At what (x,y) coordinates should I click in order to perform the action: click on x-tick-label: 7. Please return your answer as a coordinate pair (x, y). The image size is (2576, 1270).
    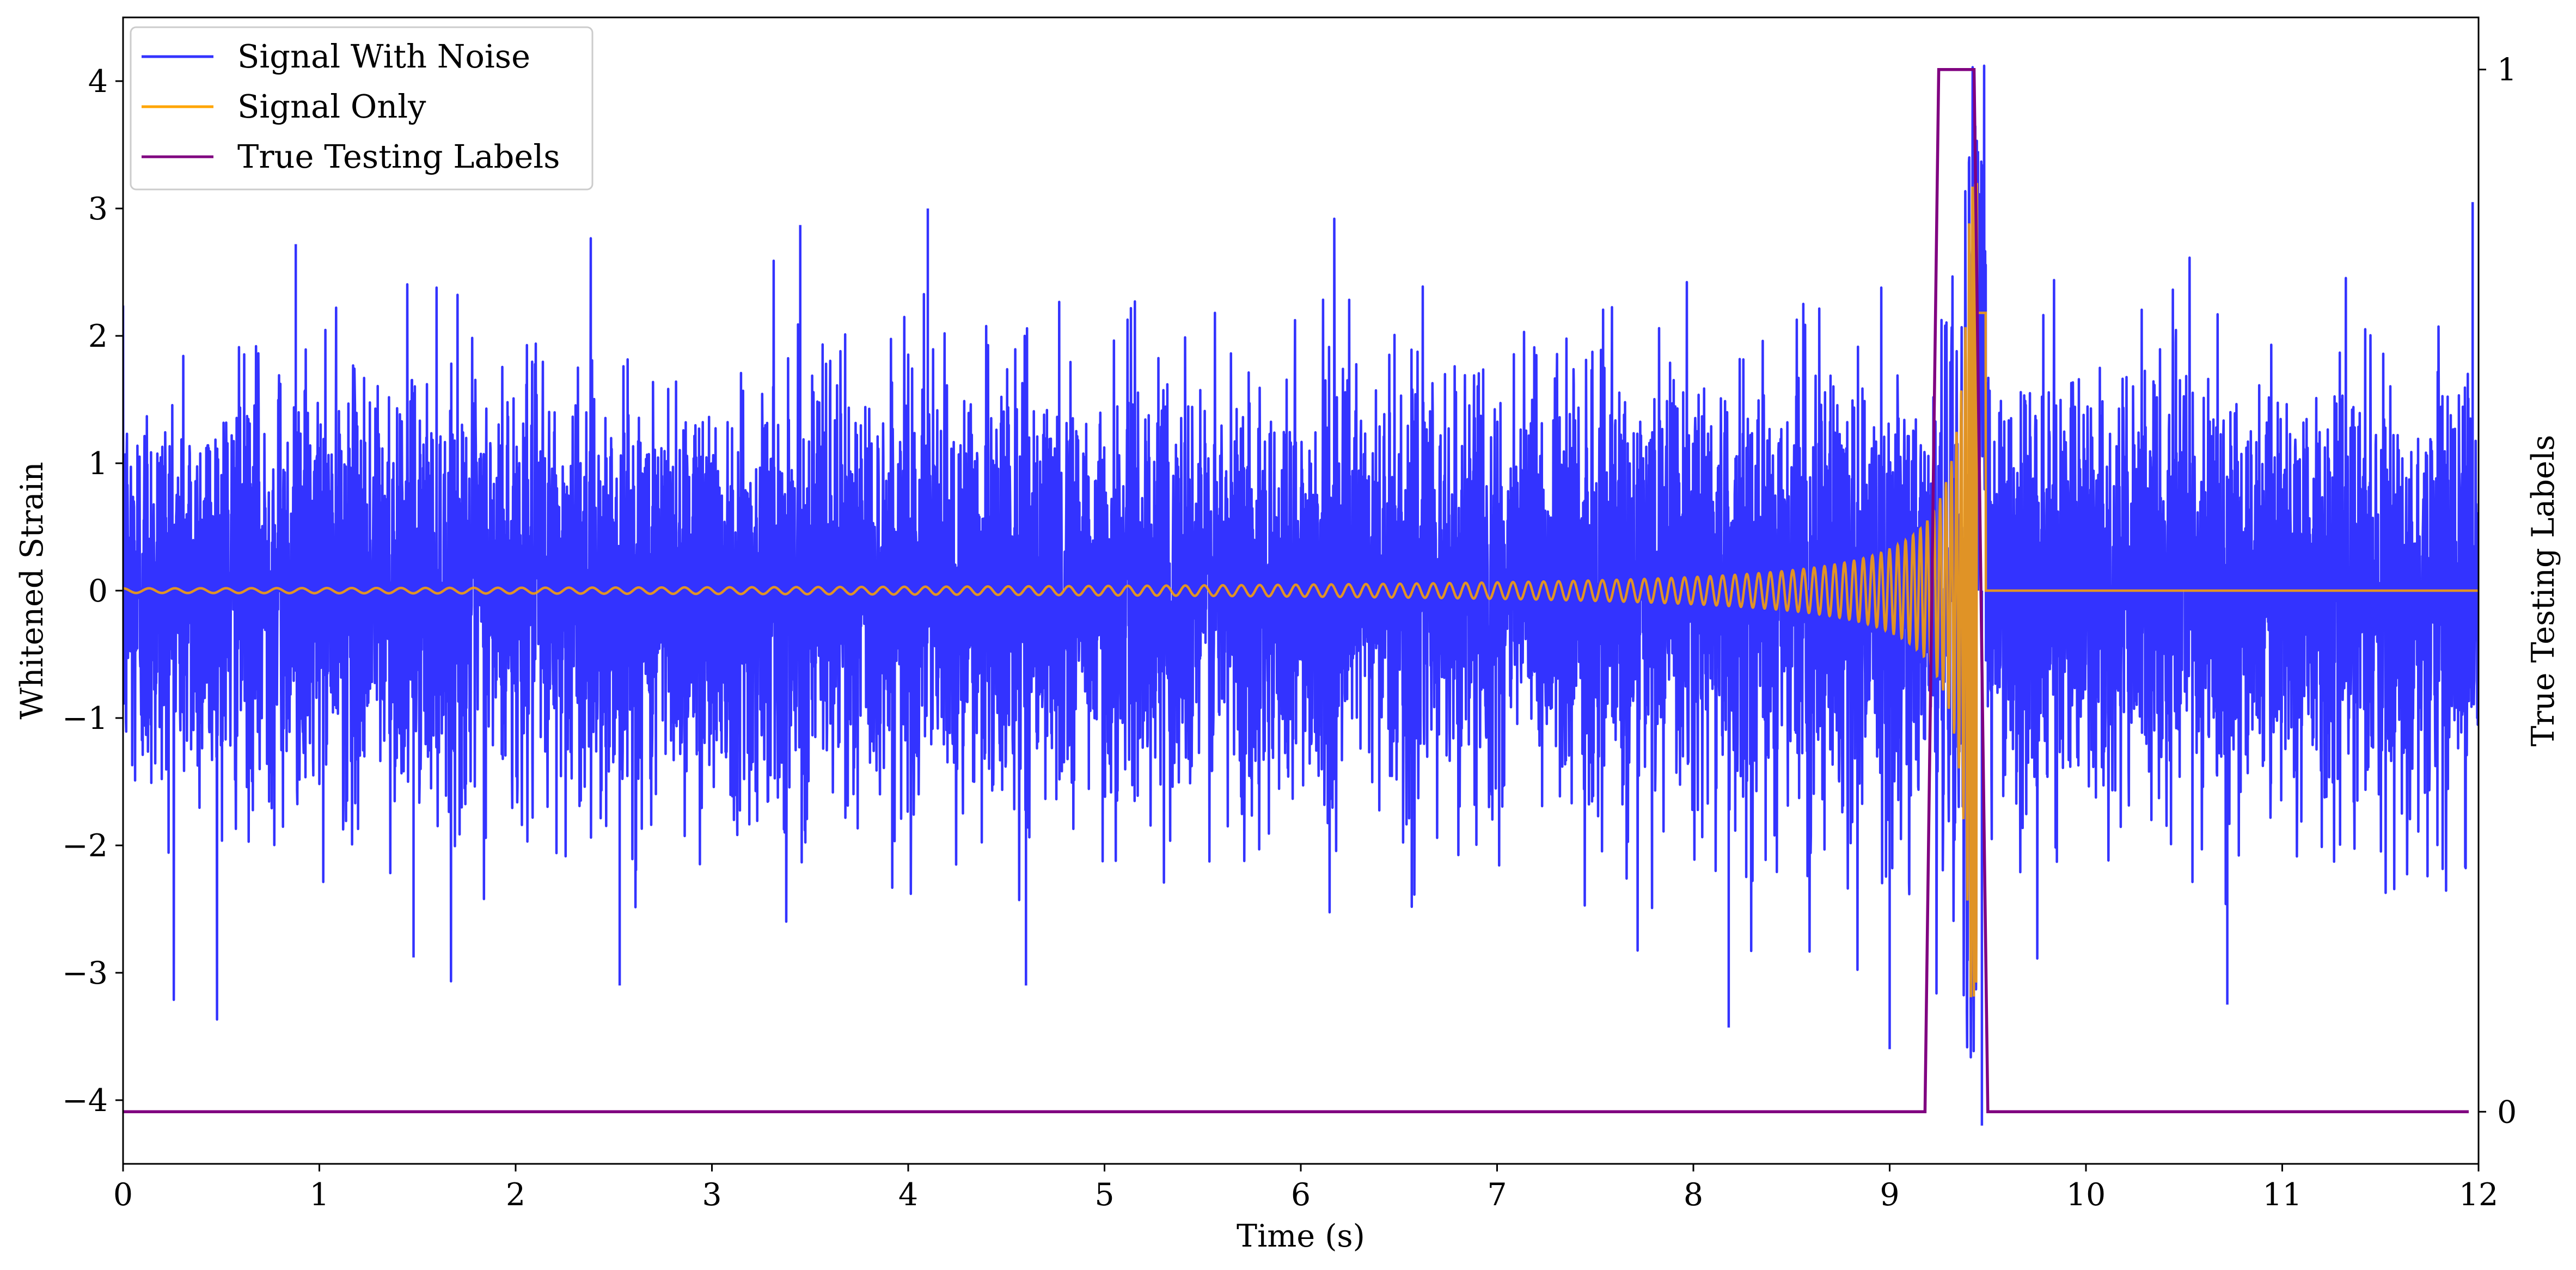
    Looking at the image, I should click on (1497, 1195).